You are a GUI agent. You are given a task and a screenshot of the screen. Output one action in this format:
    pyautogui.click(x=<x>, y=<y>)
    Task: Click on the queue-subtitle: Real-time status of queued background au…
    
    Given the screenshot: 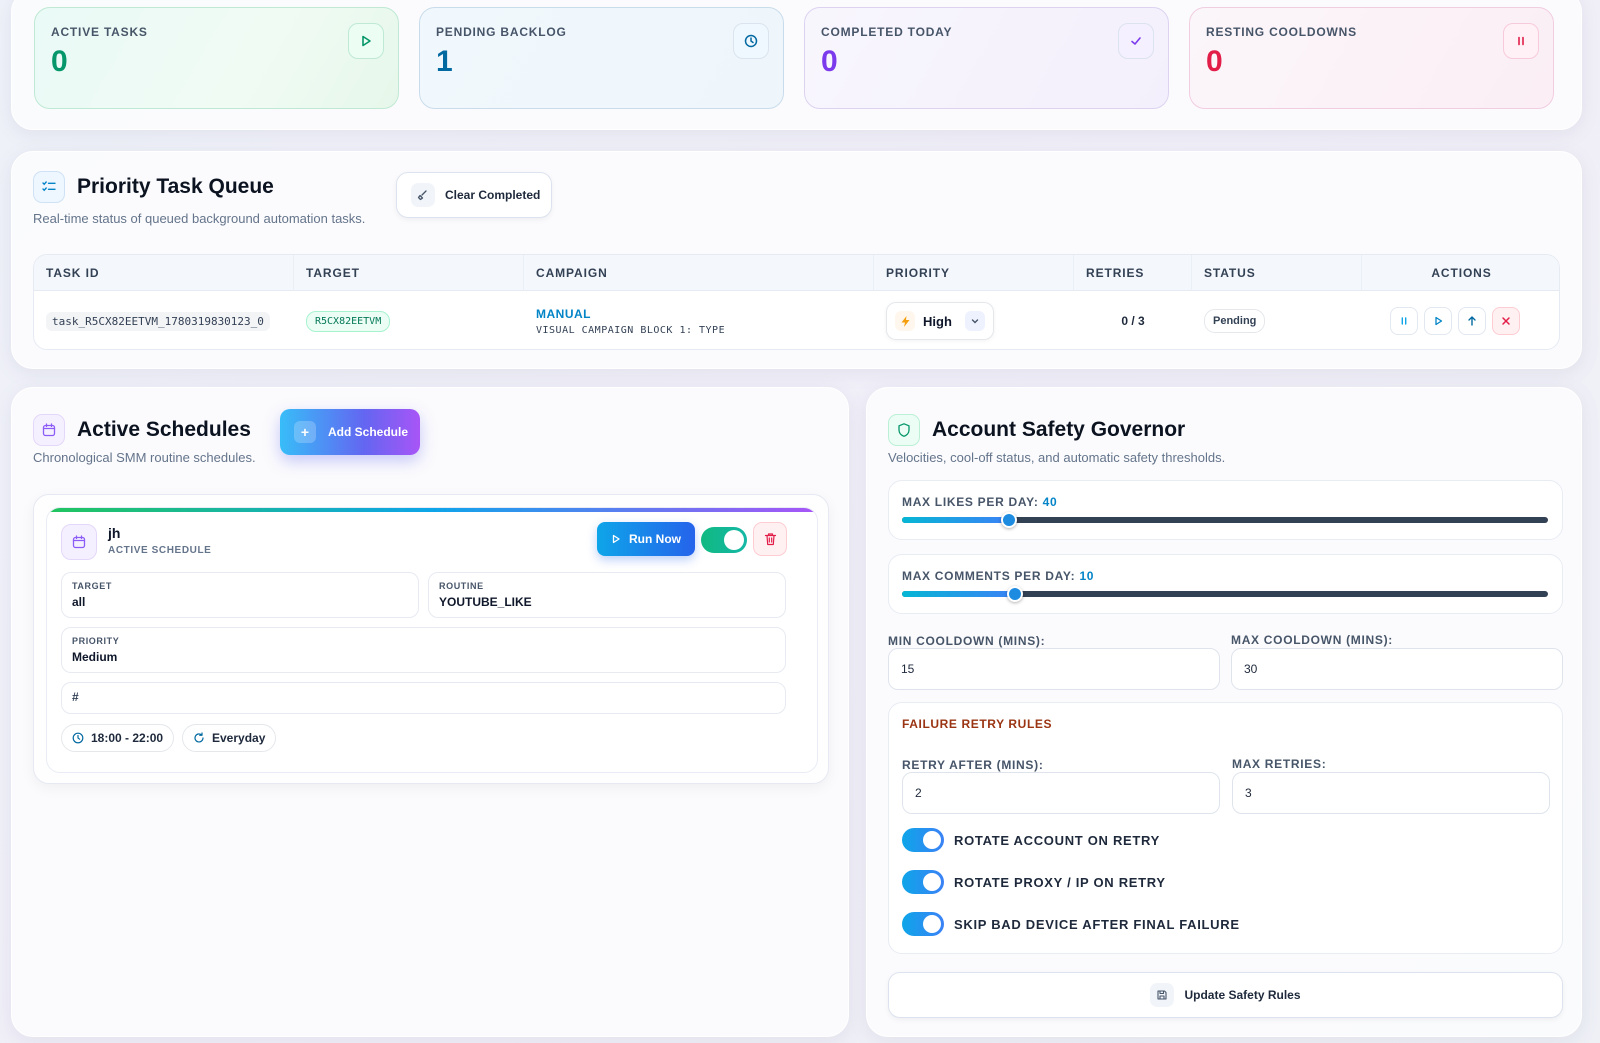 What is the action you would take?
    pyautogui.click(x=199, y=218)
    